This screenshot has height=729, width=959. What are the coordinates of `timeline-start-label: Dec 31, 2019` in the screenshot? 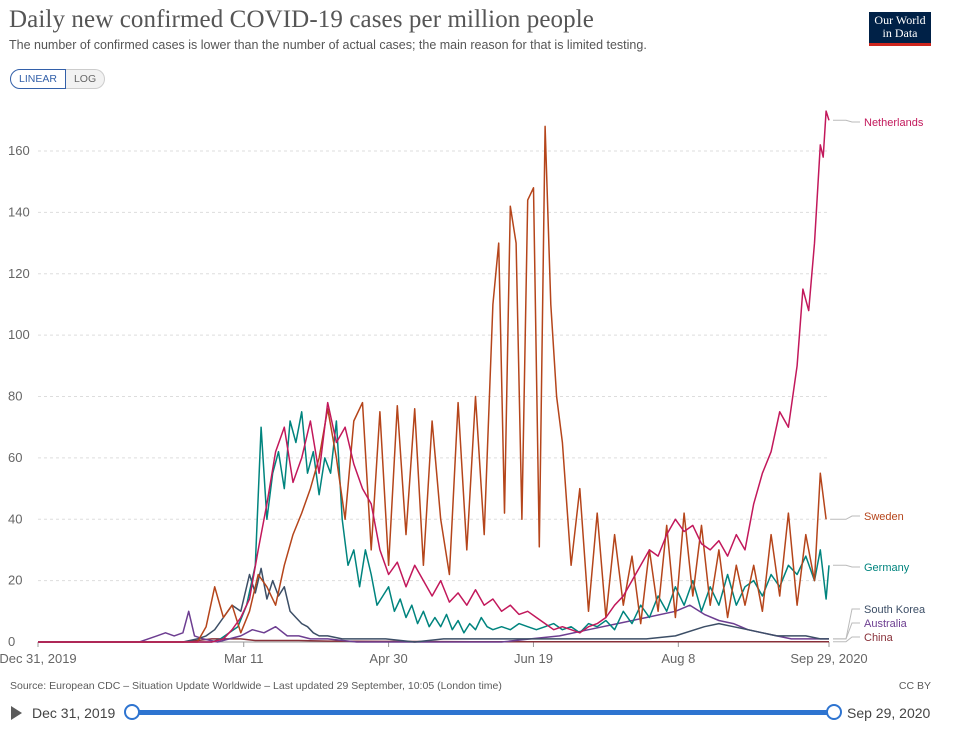 It's located at (74, 713).